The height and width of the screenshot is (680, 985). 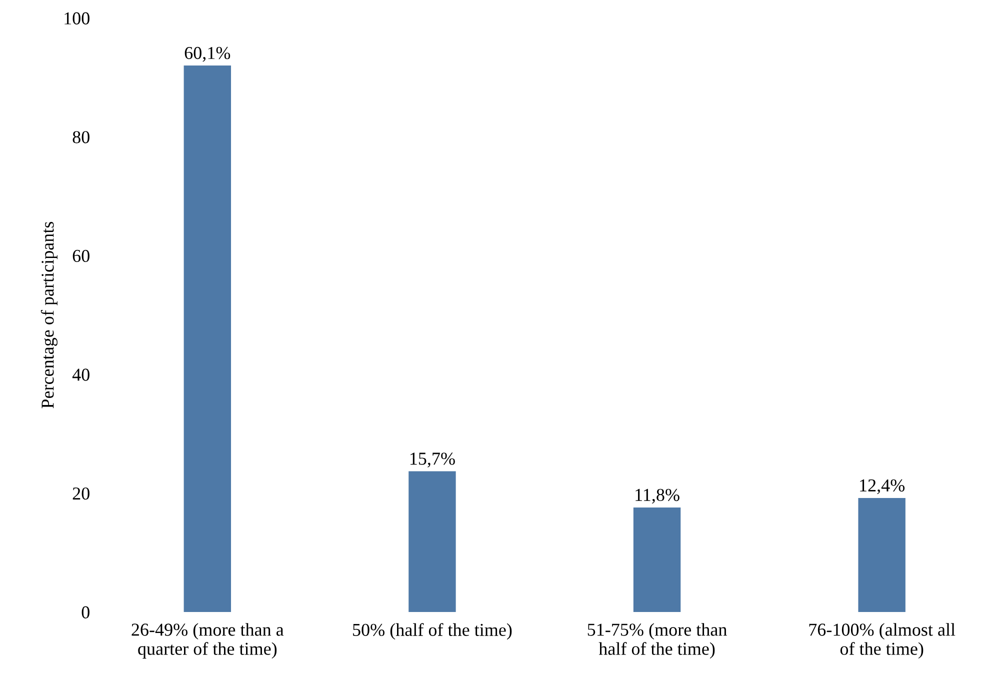 I want to click on annotation: 11,8%, so click(x=658, y=496).